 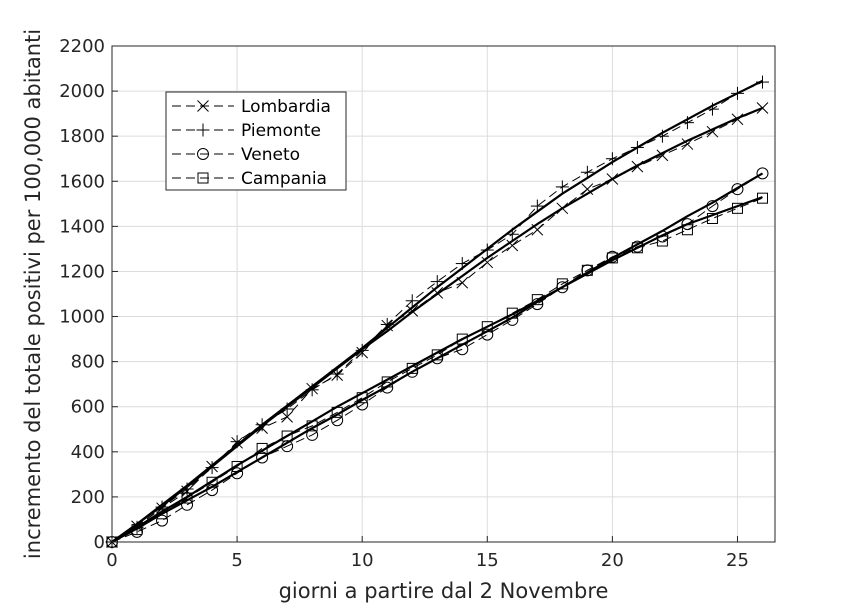 I want to click on y-tick-label: 800, so click(x=88, y=362).